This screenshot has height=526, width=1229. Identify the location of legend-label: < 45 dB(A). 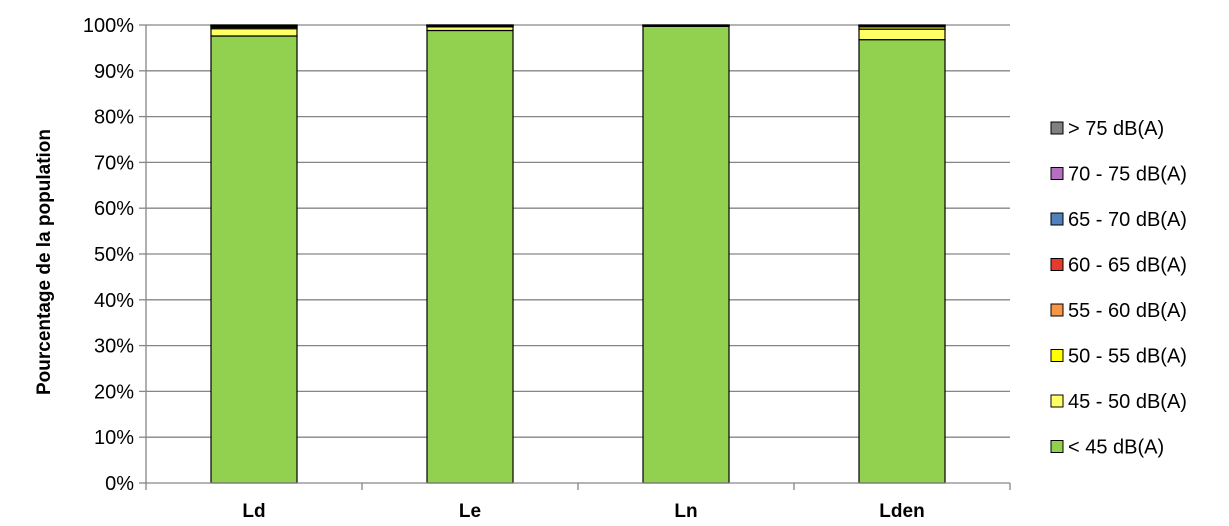
(1116, 448).